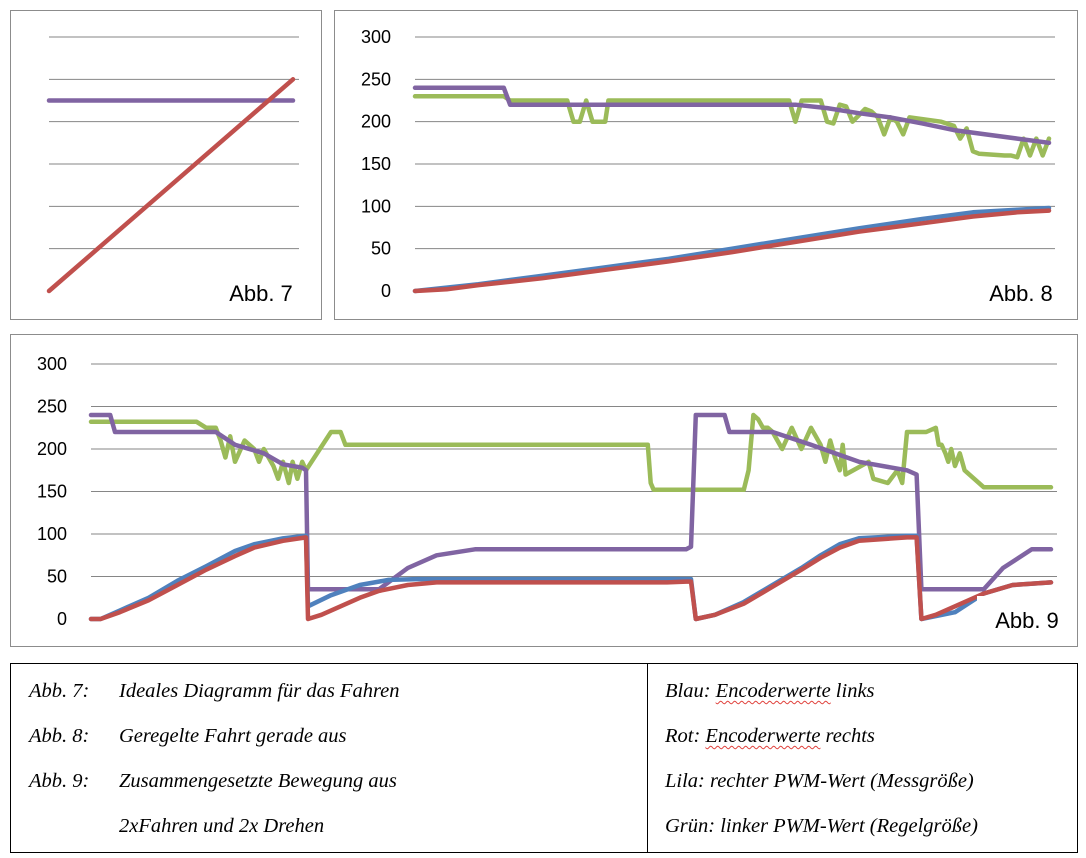 The image size is (1086, 858). I want to click on legend-row-purple: Lila: rechter PWM-Wert (Messgröße), so click(821, 788).